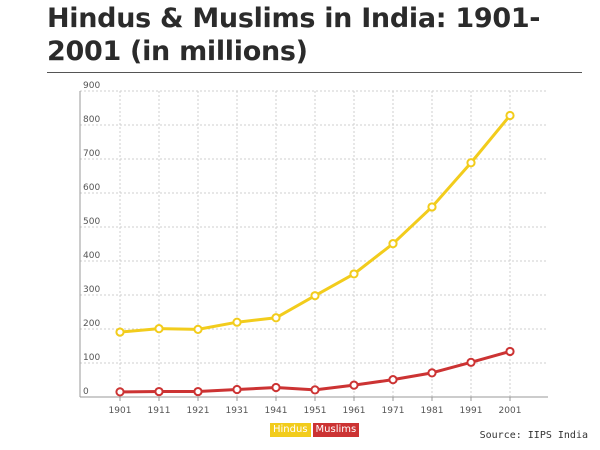 This screenshot has width=600, height=450. I want to click on x-tick-label: 1931, so click(237, 411).